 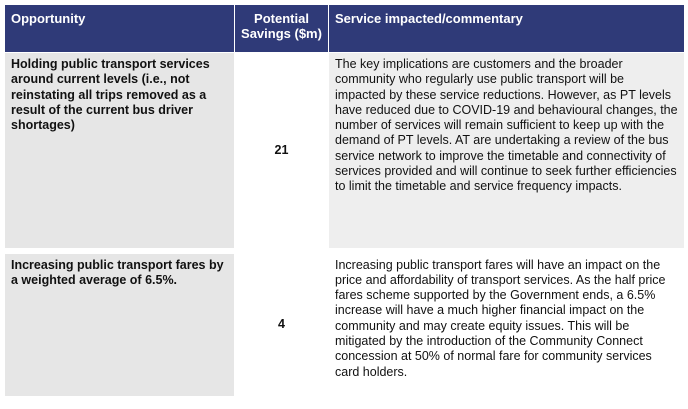 What do you see at coordinates (281, 153) in the screenshot?
I see `savings-cell: 21` at bounding box center [281, 153].